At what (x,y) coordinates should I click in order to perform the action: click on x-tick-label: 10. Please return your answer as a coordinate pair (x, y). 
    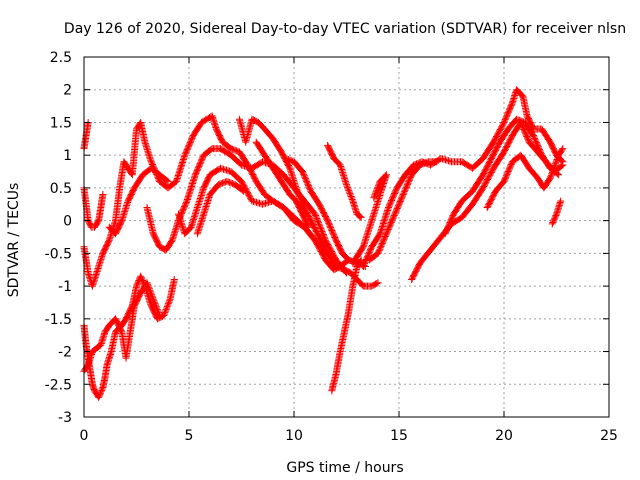
    Looking at the image, I should click on (294, 436).